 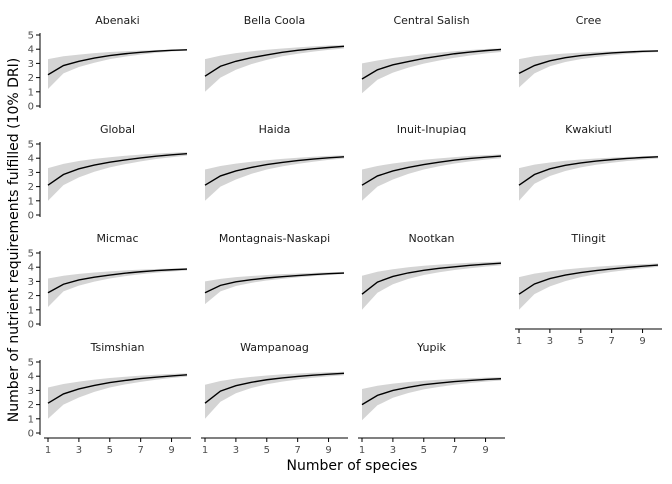 I want to click on panel-tlingit: Tlingit 1 3 5 7 9, so click(x=588, y=289).